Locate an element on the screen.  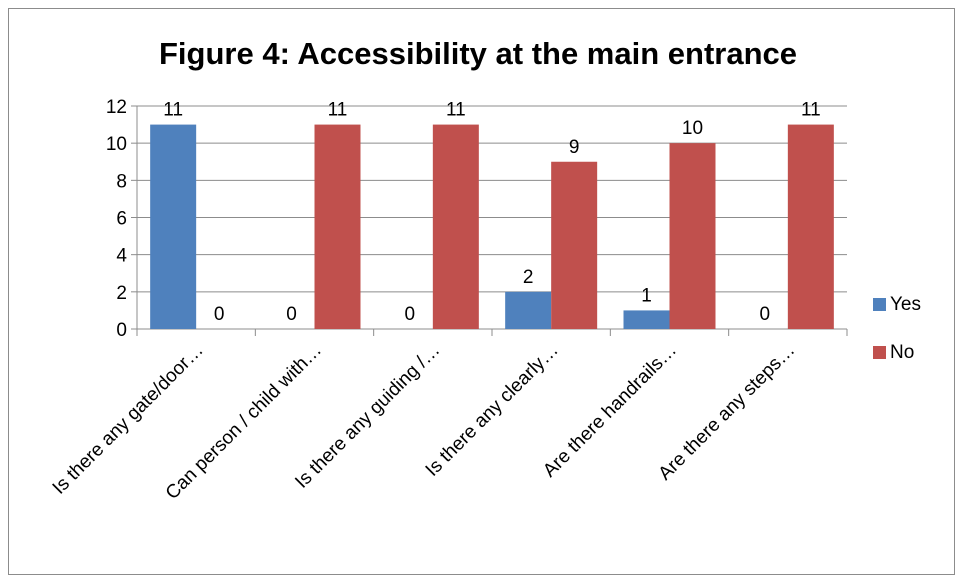
y-tick-label: 12 is located at coordinates (116, 107).